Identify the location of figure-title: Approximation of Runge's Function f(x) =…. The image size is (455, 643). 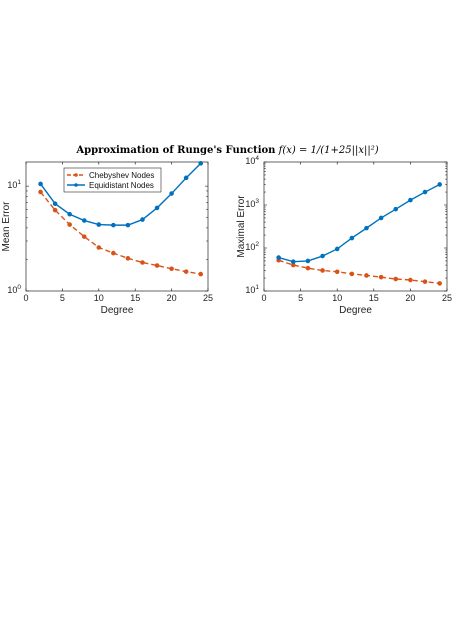
(227, 150).